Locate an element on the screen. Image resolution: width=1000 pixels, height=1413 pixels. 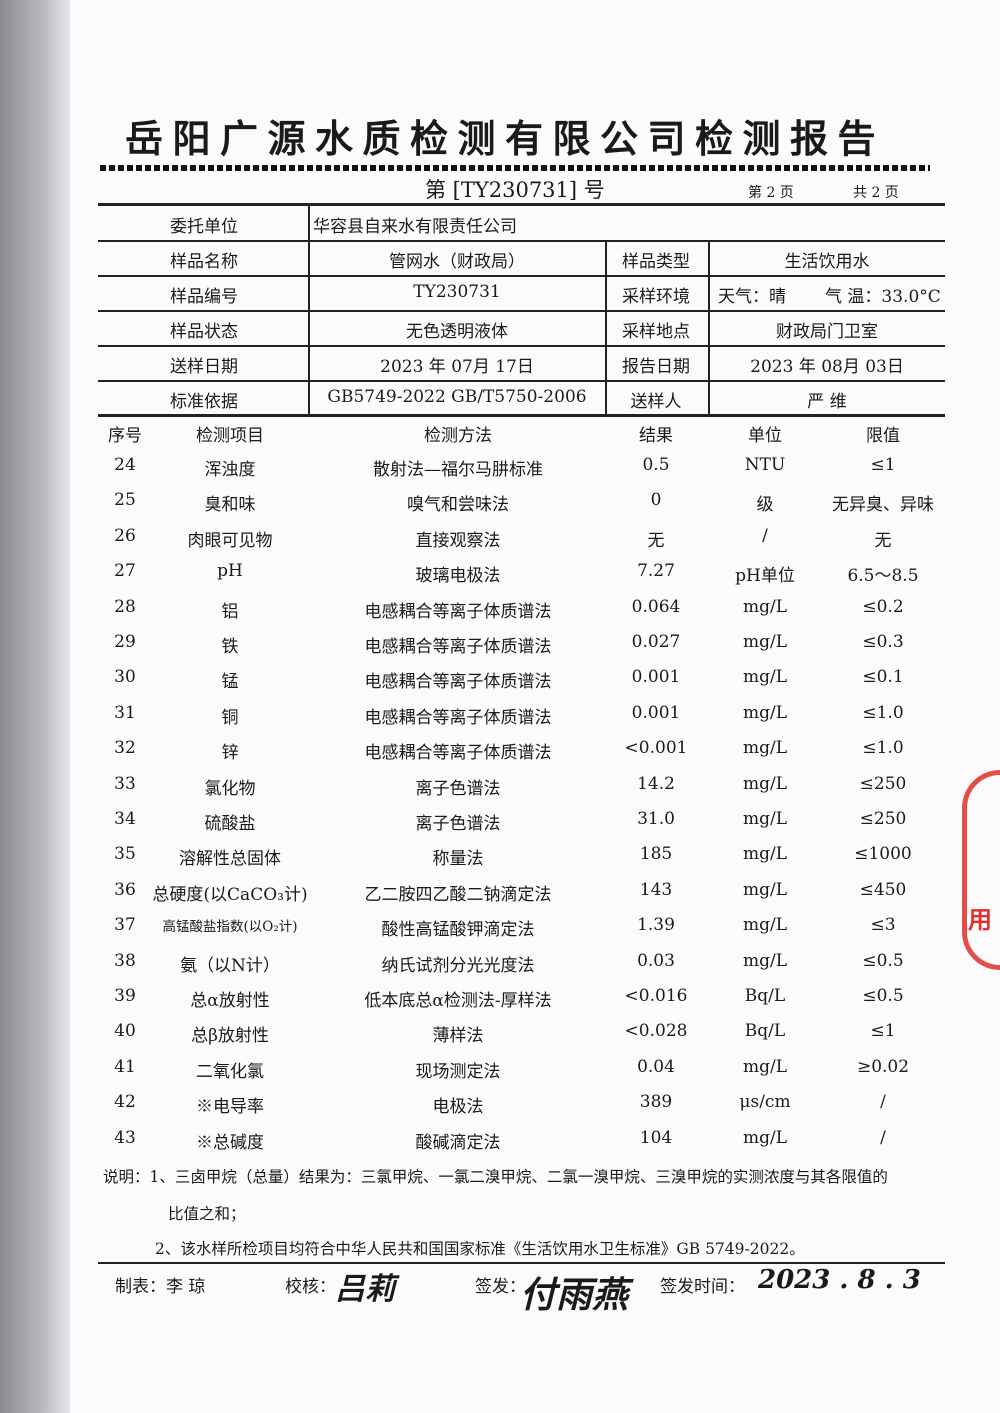
cell-result: <0.028 is located at coordinates (656, 1031).